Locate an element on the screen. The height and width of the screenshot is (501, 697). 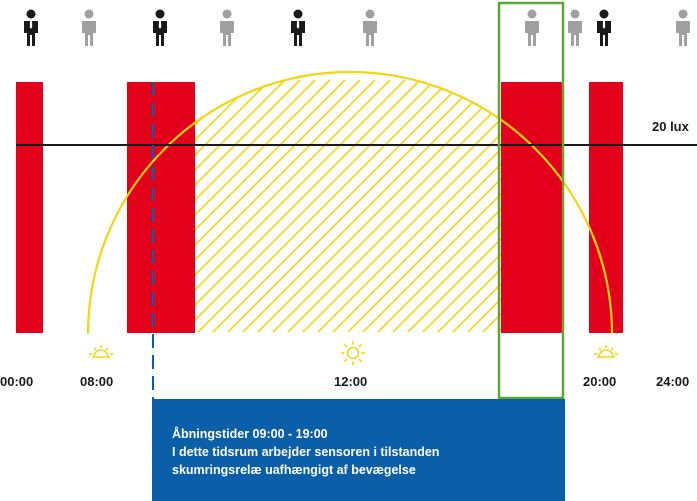
time-label-2400: 24:00 is located at coordinates (672, 381).